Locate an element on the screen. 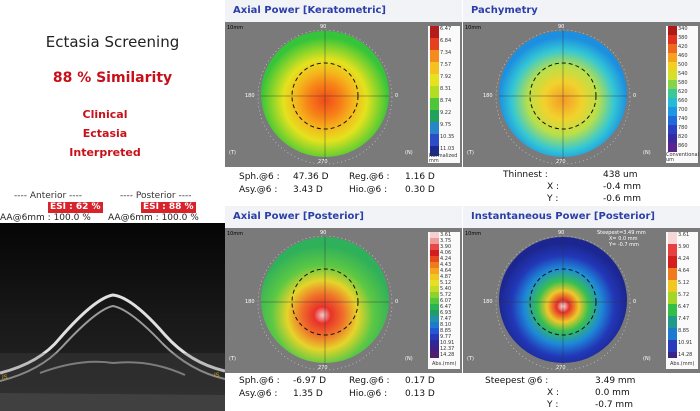 The height and width of the screenshot is (411, 700). scale-tick: 660 is located at coordinates (683, 101).